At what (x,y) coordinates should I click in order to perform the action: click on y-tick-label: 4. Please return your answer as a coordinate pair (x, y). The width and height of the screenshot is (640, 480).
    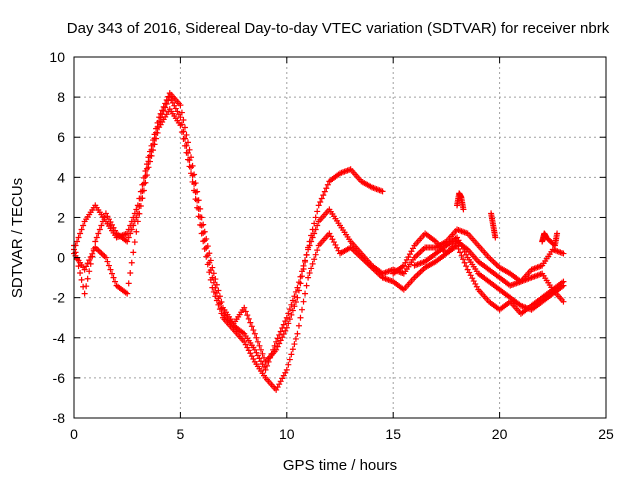
    Looking at the image, I should click on (61, 177).